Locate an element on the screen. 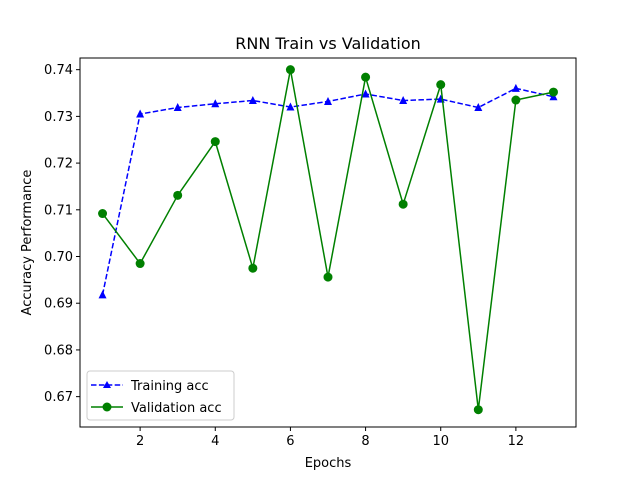  x-axis-title: Epochs is located at coordinates (328, 463).